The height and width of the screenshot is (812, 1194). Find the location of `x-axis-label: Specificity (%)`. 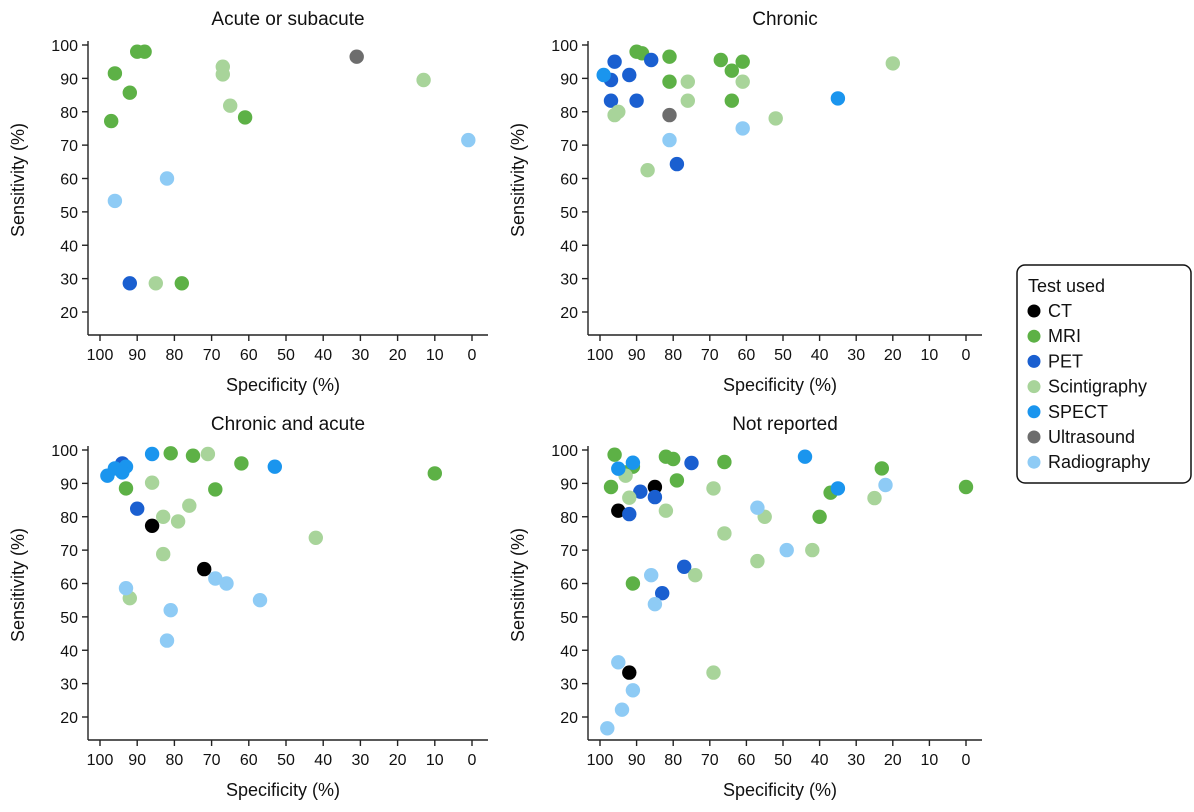

x-axis-label: Specificity (%) is located at coordinates (780, 790).